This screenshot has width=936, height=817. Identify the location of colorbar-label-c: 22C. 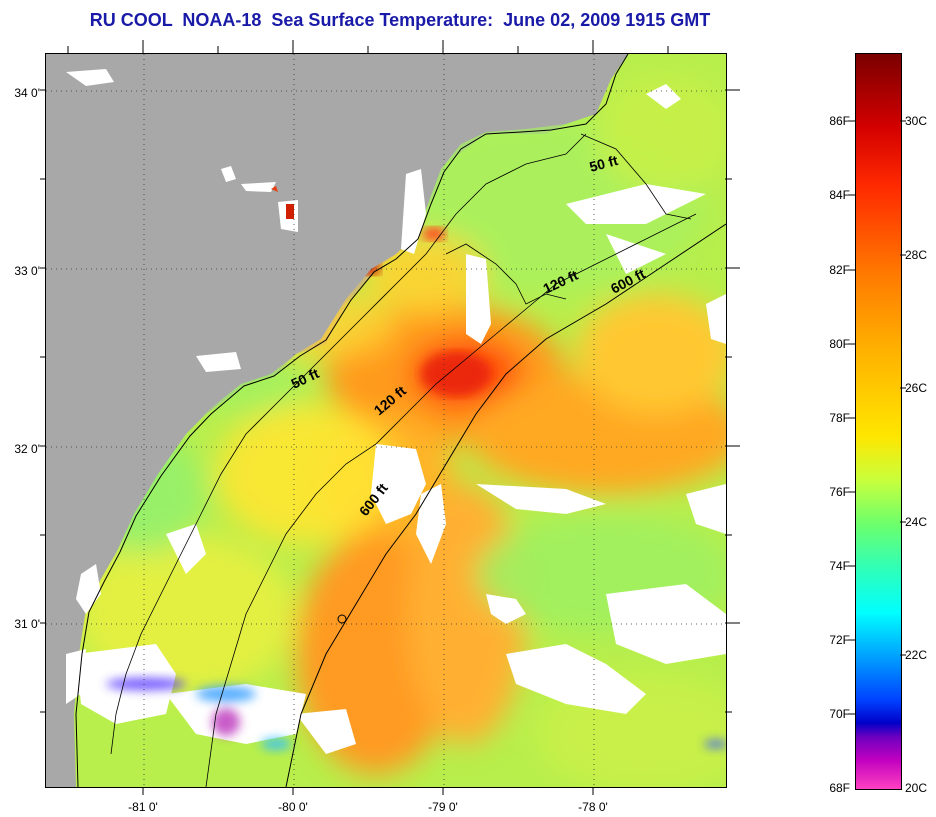
(916, 655).